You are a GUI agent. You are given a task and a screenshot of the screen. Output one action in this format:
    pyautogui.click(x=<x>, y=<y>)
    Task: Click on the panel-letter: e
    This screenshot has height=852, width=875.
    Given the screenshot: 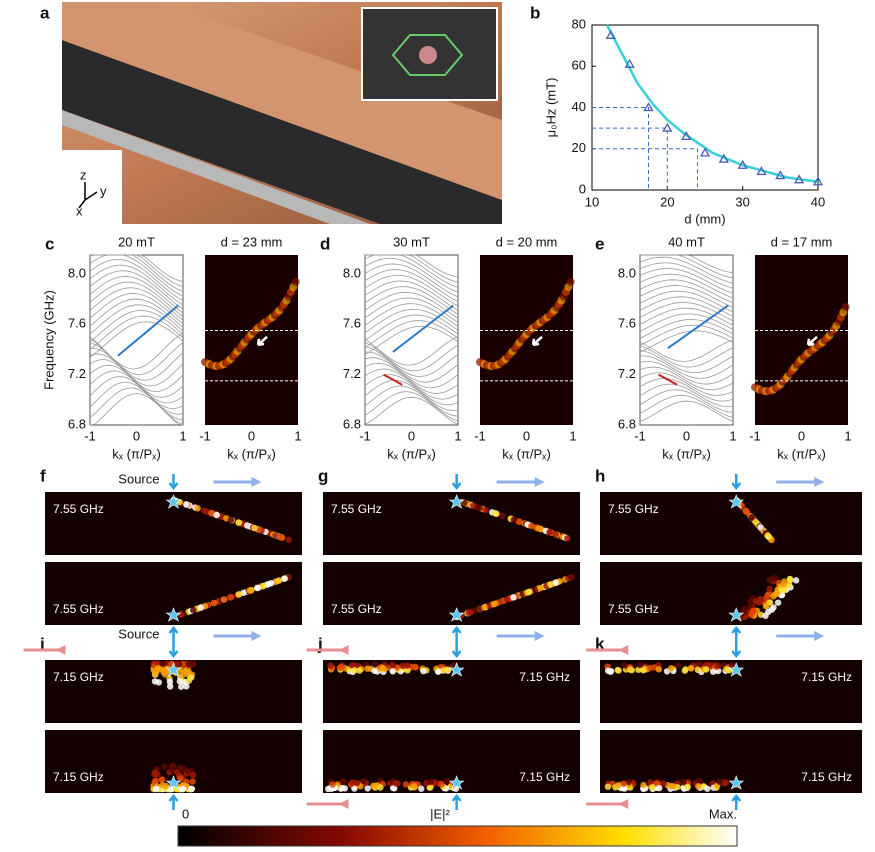 What is the action you would take?
    pyautogui.click(x=599, y=243)
    